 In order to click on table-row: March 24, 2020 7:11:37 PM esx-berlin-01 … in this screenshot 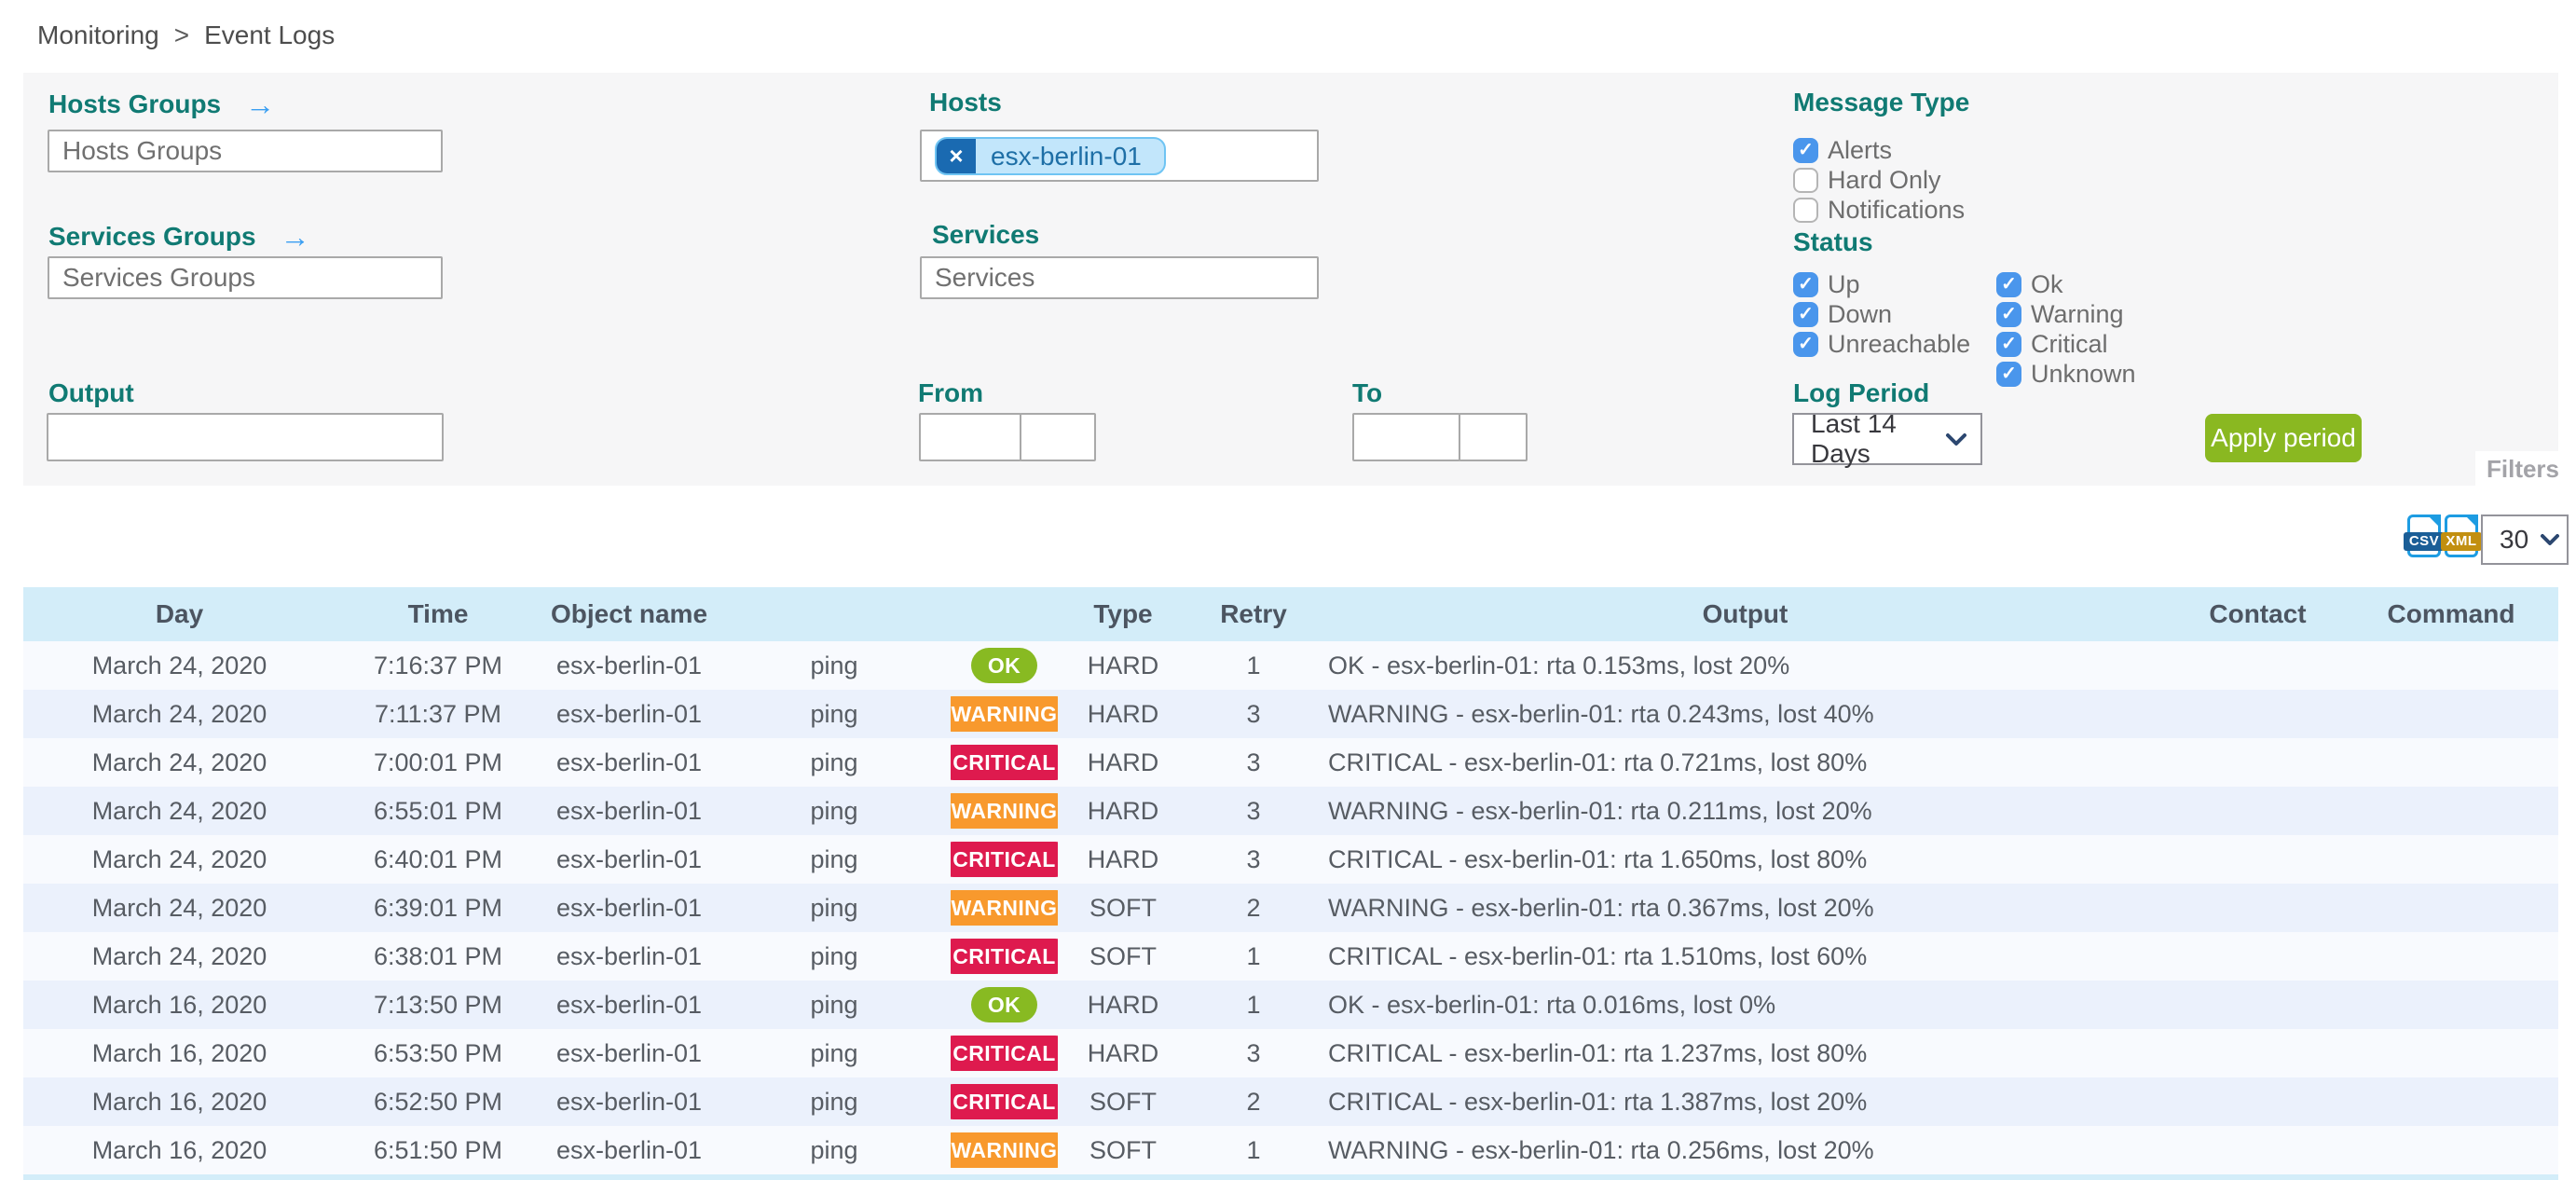, I will do `click(1290, 714)`.